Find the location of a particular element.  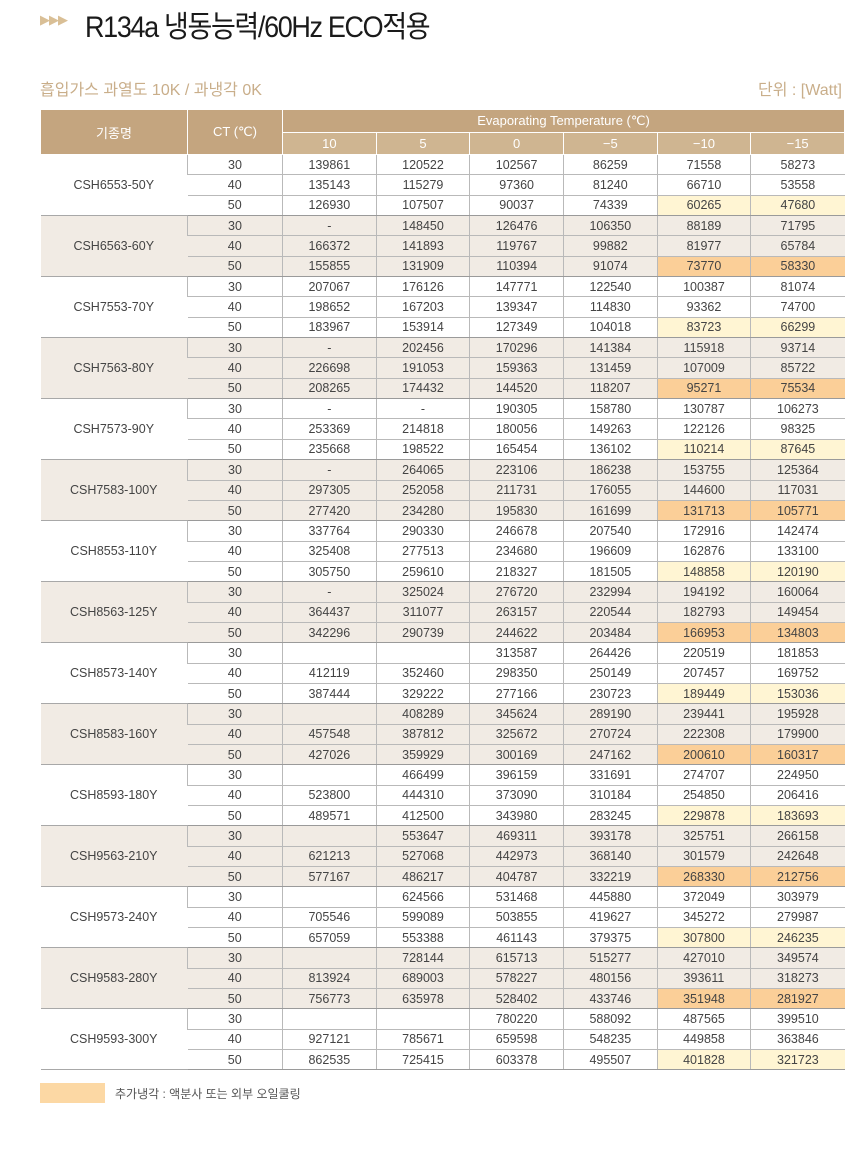

table-row: 40 364437 311077 263157 220544 182793 149454 is located at coordinates (443, 612).